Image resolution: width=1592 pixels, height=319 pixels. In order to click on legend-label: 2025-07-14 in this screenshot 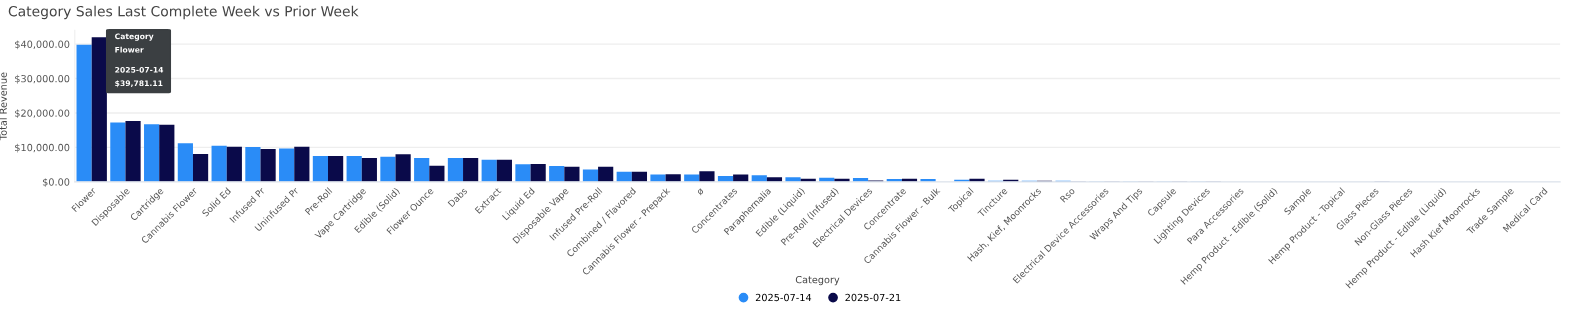, I will do `click(783, 297)`.